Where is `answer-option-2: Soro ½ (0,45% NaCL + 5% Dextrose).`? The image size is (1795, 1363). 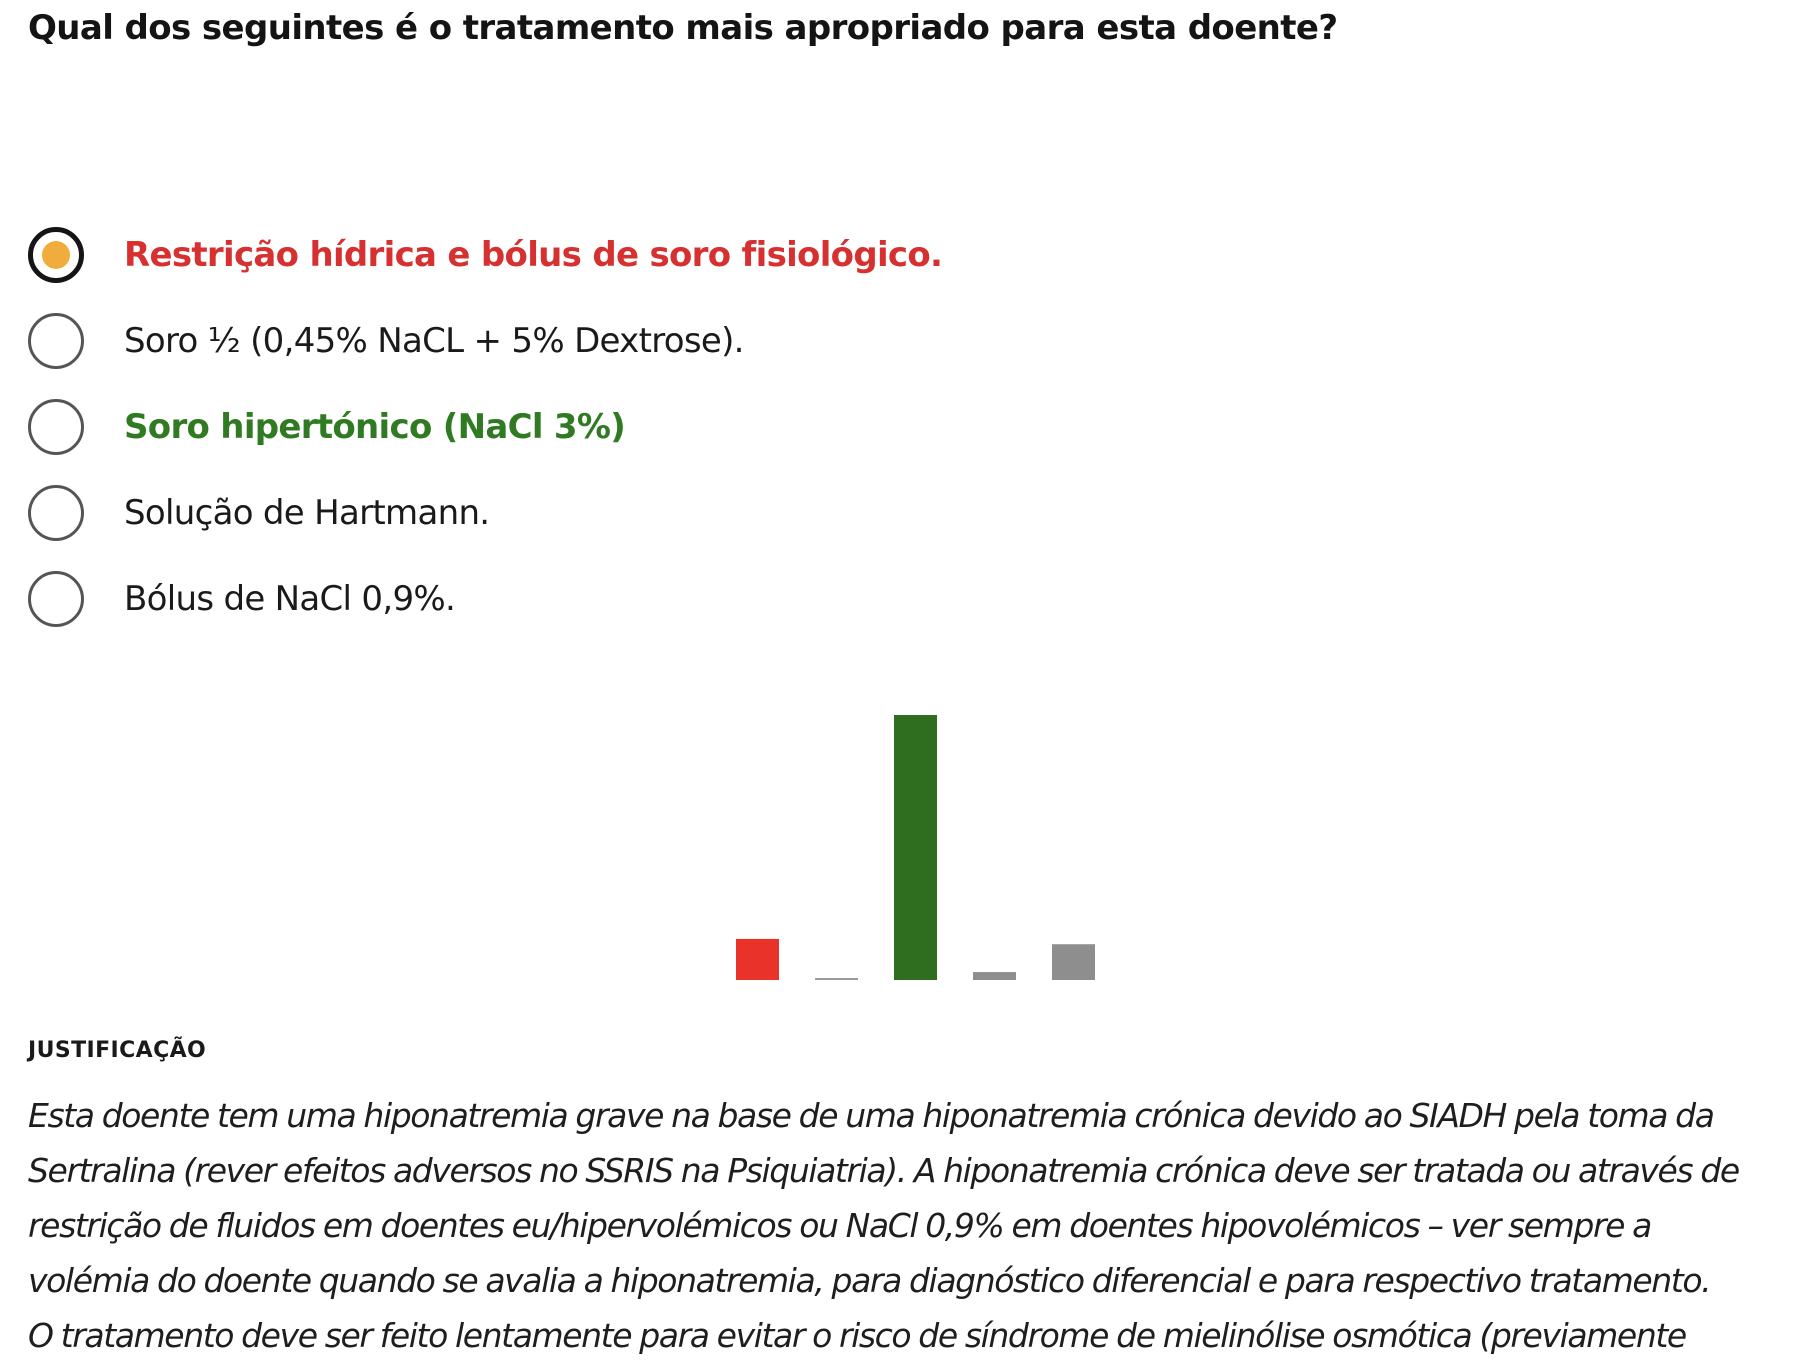 answer-option-2: Soro ½ (0,45% NaCL + 5% Dextrose). is located at coordinates (485, 341).